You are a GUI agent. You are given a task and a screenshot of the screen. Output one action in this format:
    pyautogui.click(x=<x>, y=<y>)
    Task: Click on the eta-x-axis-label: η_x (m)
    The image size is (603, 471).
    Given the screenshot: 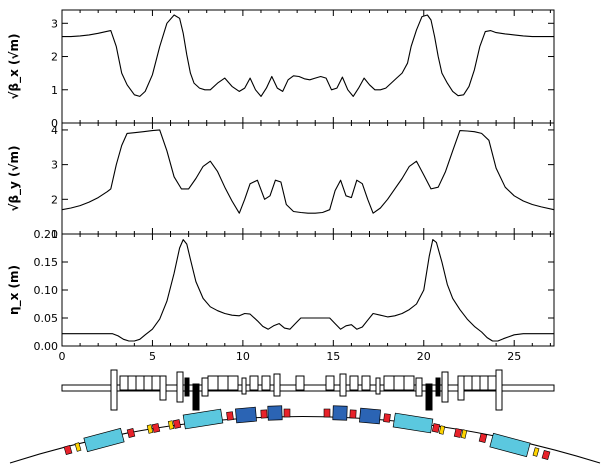 What is the action you would take?
    pyautogui.click(x=14, y=290)
    